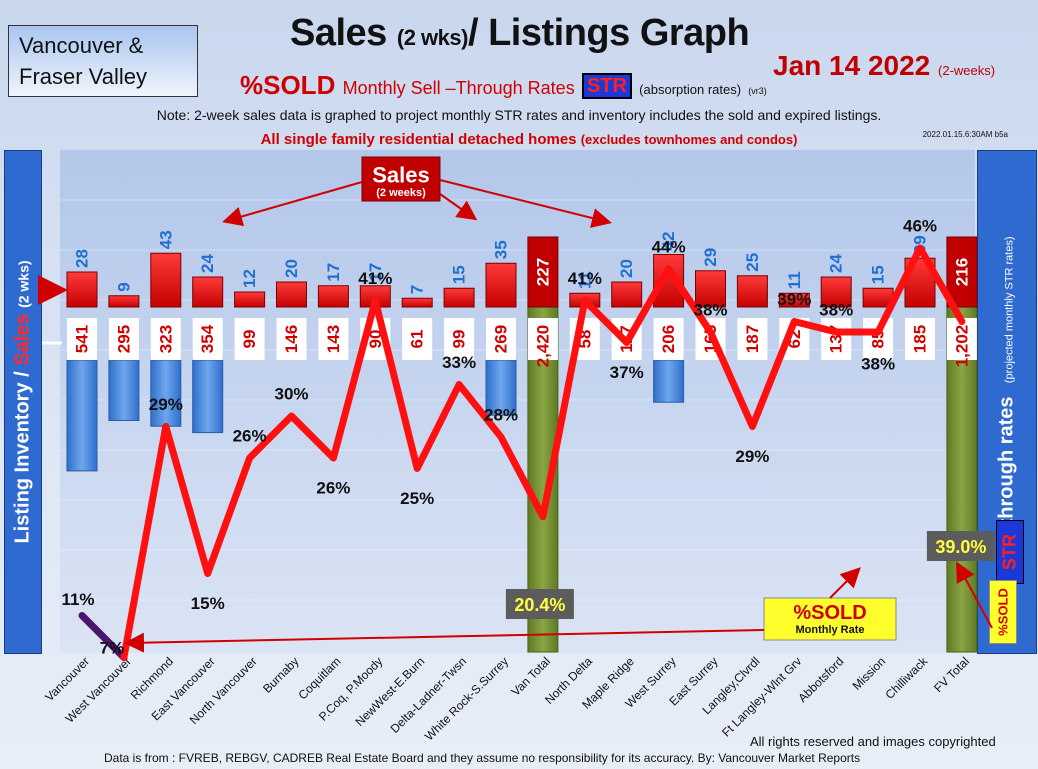 The image size is (1038, 769). I want to click on region-line-1: Vancouver &, so click(81, 45).